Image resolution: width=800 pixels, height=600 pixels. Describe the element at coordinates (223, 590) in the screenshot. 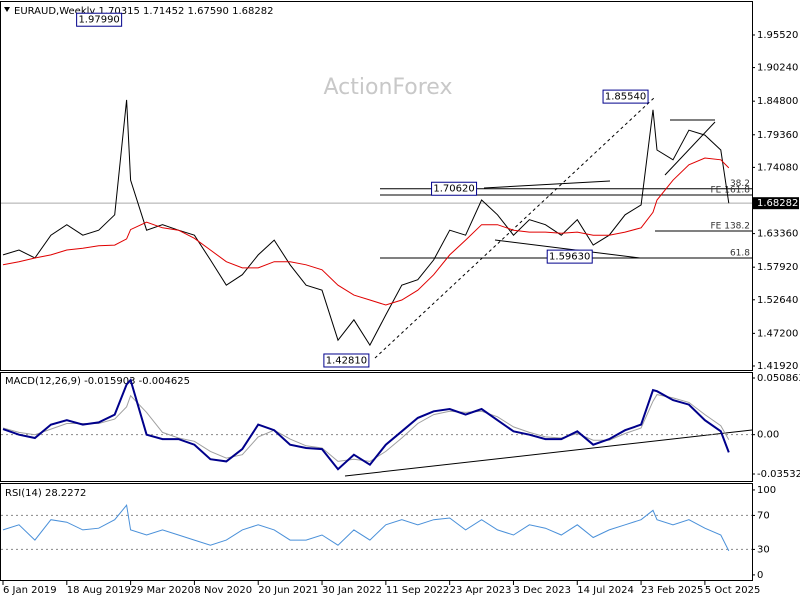

I see `x-tick-label: 8 Nov 2020` at that location.